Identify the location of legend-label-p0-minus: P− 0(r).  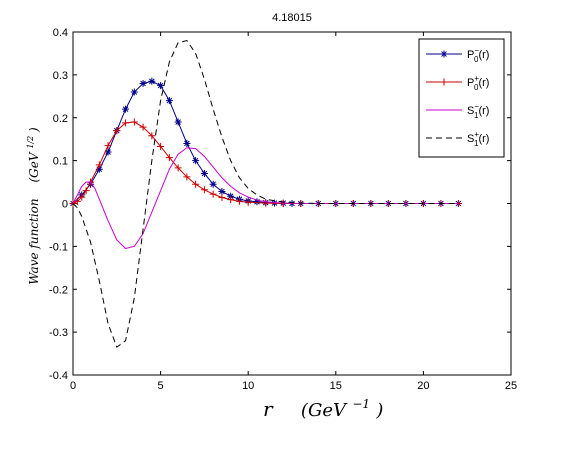
(478, 55).